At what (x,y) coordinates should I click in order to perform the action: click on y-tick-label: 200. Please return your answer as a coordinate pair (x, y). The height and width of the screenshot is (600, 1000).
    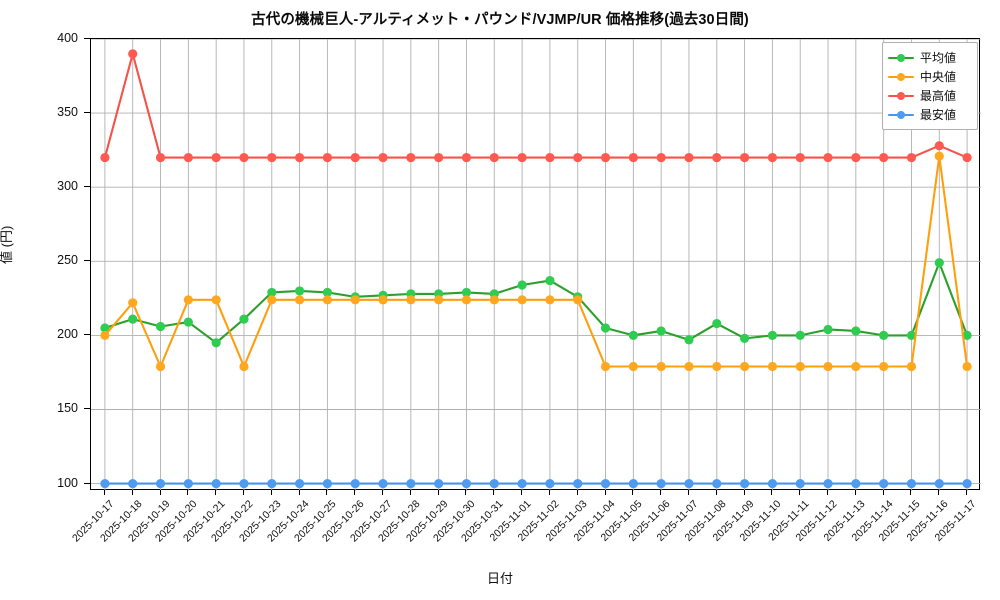
    Looking at the image, I should click on (67, 334).